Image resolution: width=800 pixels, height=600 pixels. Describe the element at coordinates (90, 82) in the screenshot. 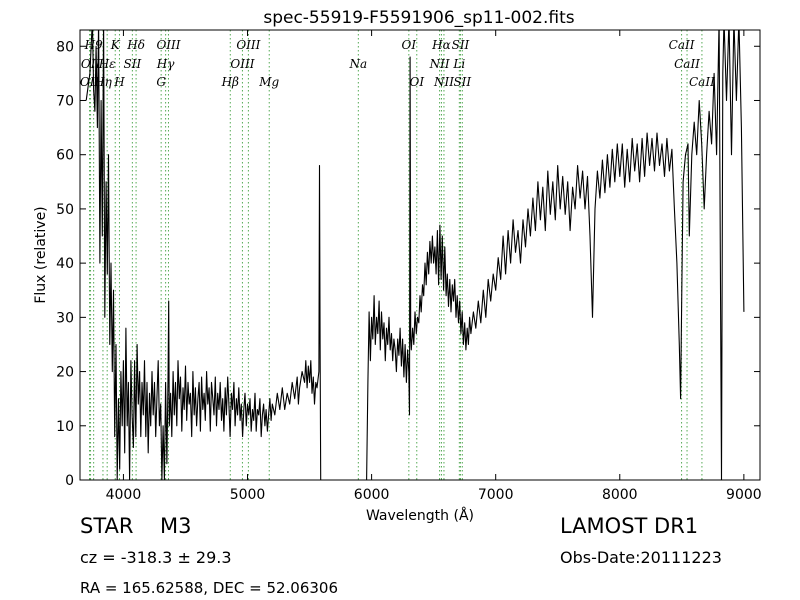

I see `emission-line-label: OII` at that location.